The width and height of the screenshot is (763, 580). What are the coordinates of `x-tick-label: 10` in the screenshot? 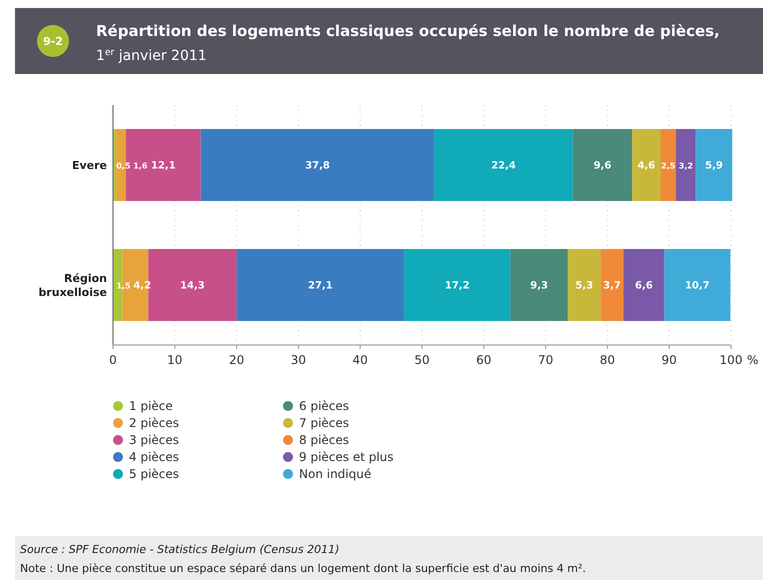 It's located at (174, 360).